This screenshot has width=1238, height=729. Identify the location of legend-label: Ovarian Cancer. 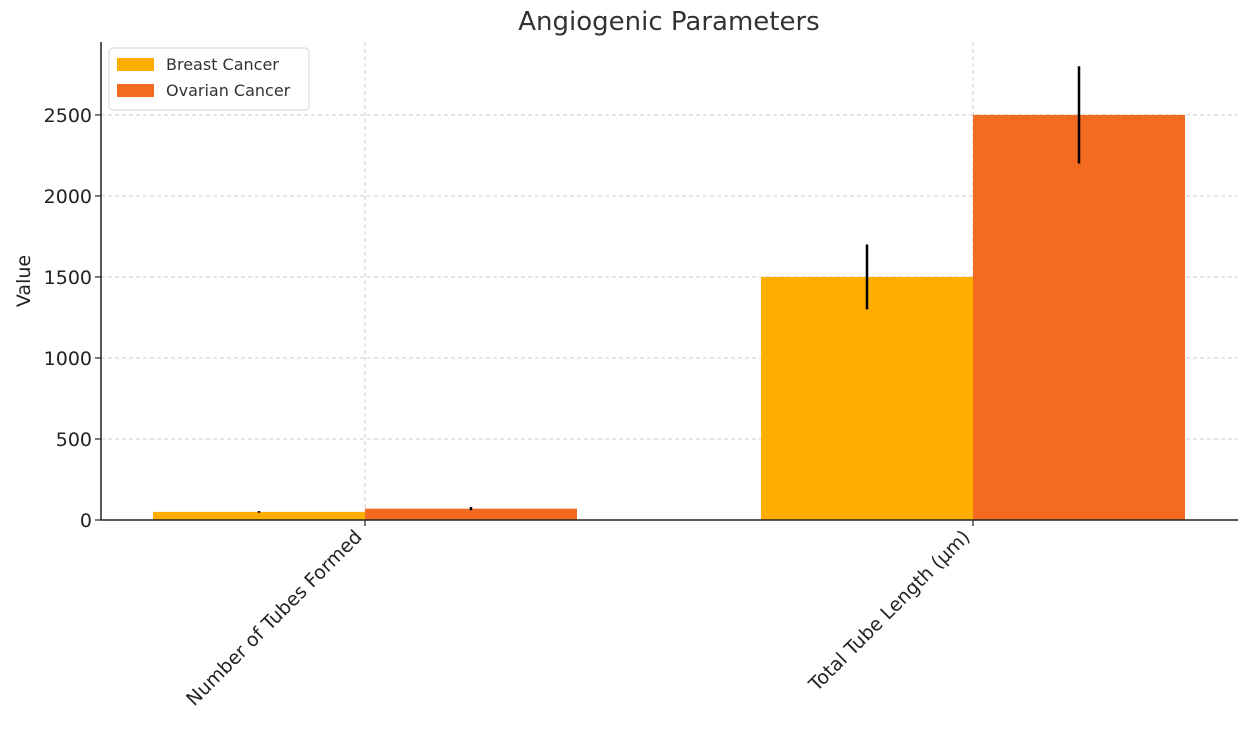
(228, 90).